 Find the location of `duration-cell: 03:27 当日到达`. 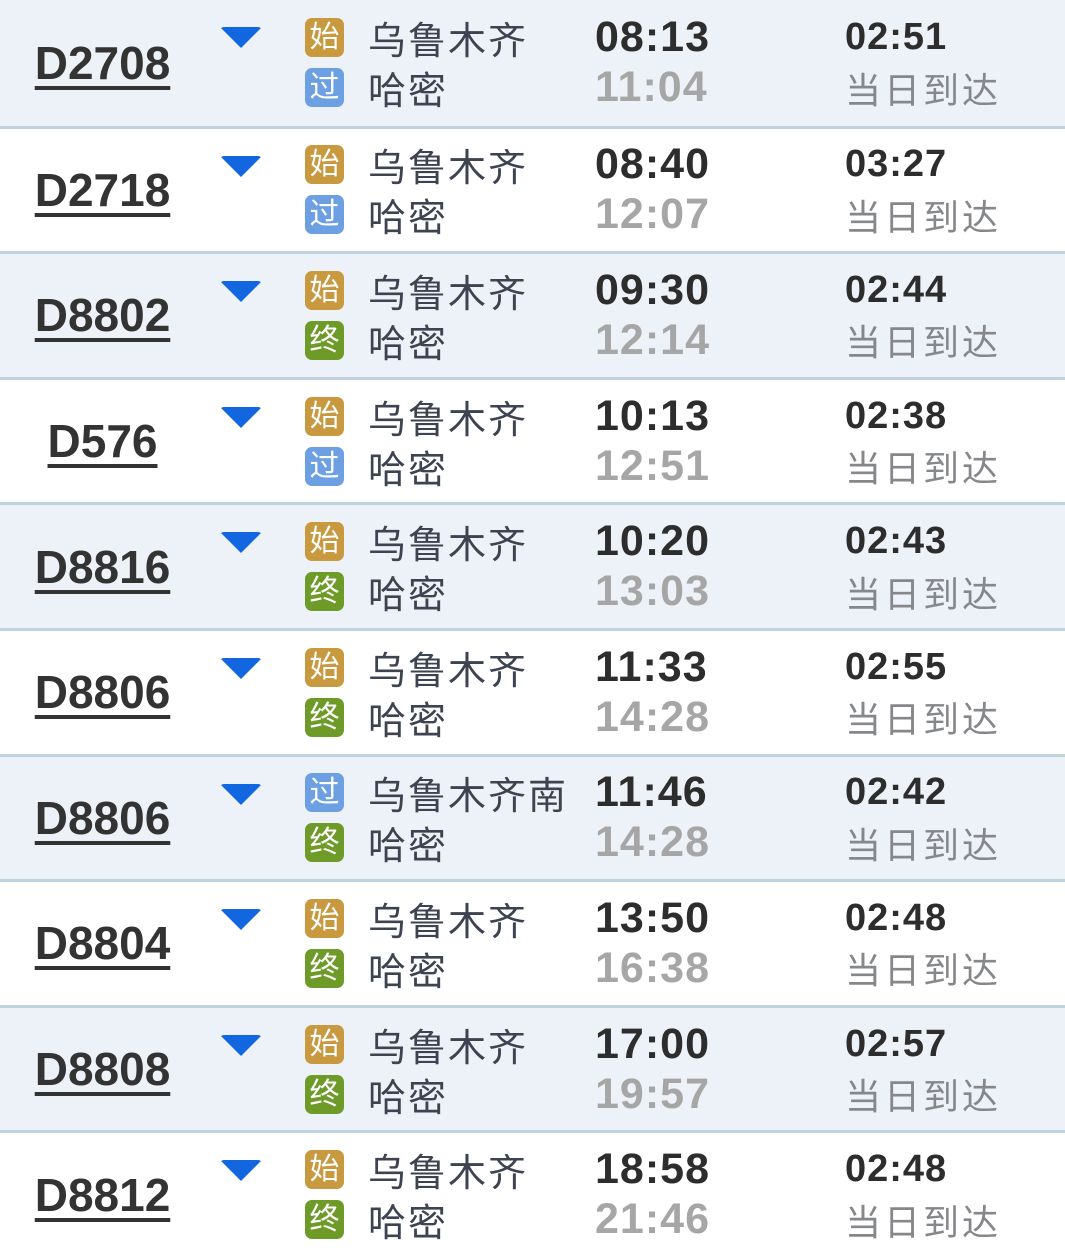

duration-cell: 03:27 当日到达 is located at coordinates (955, 190).